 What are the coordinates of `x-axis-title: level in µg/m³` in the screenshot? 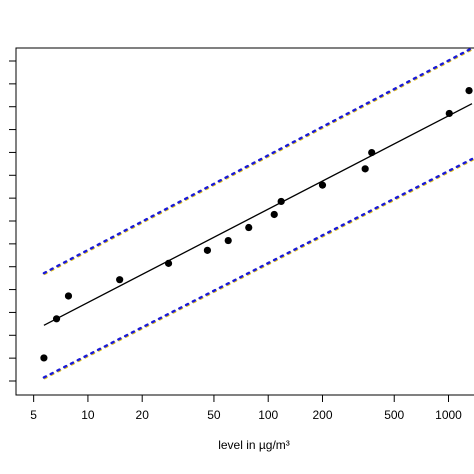 It's located at (254, 445).